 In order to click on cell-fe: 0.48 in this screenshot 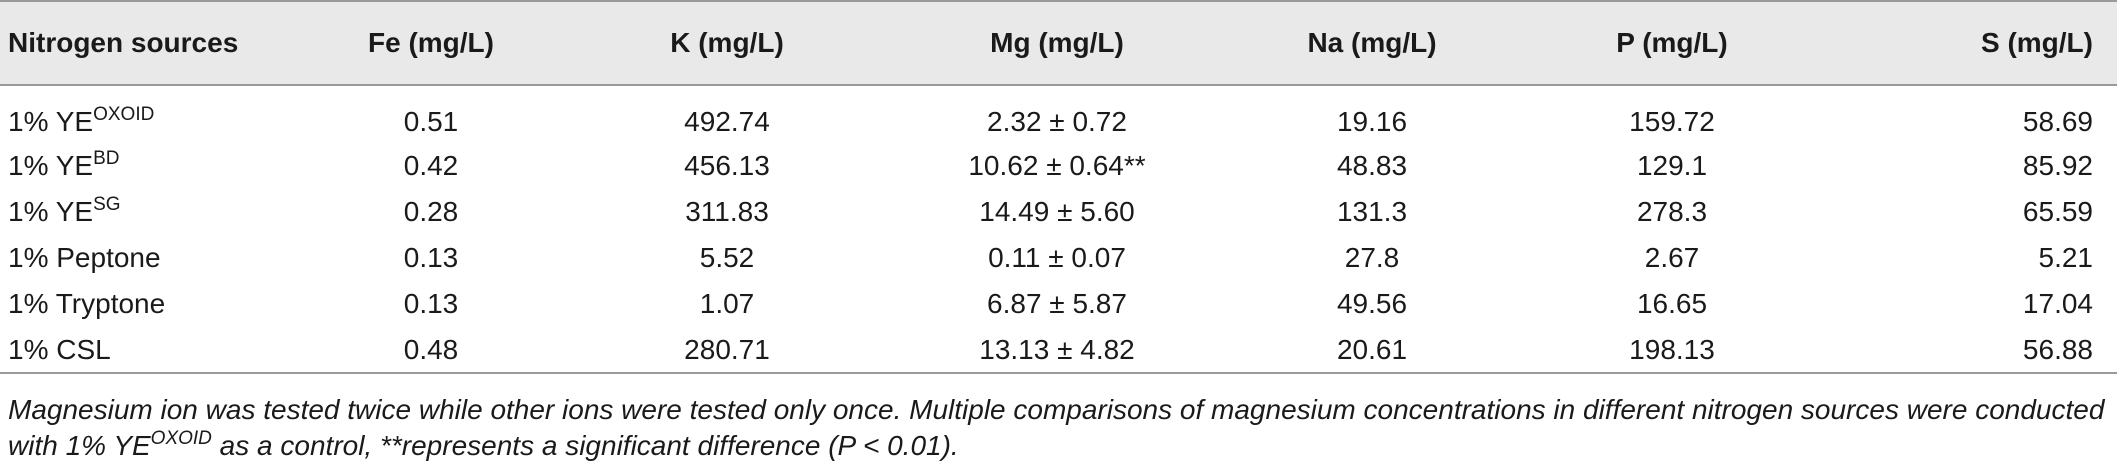, I will do `click(431, 350)`.